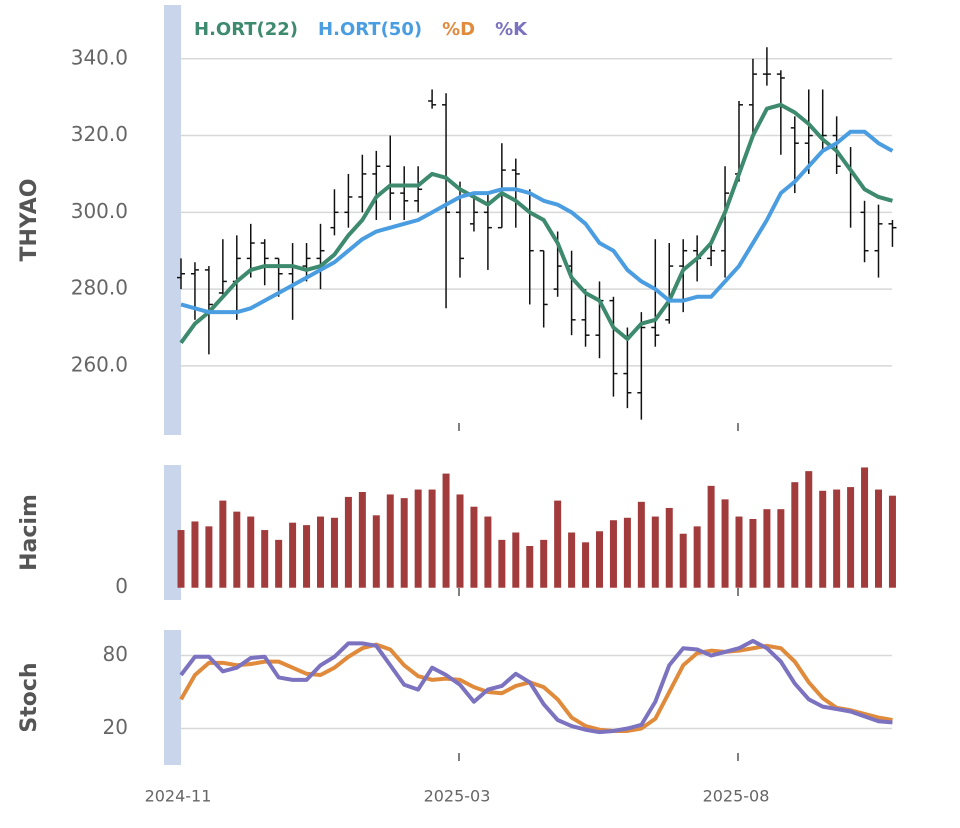 This screenshot has width=960, height=828. Describe the element at coordinates (457, 796) in the screenshot. I see `x-tick-label: 2025-03` at that location.